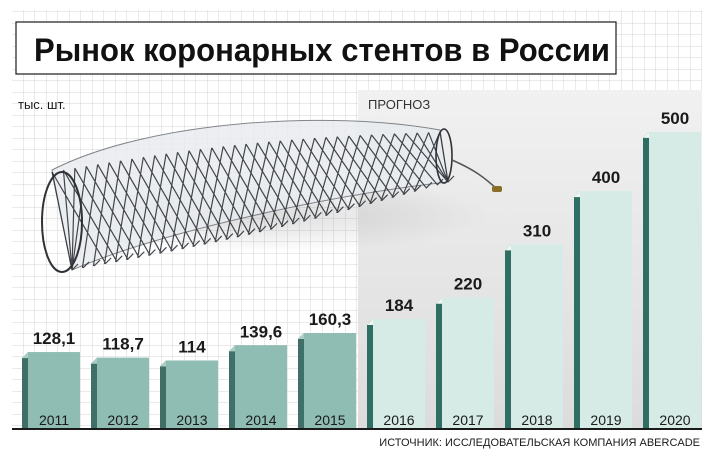 This screenshot has height=460, width=716. Describe the element at coordinates (536, 420) in the screenshot. I see `x-label-2018: 2018` at that location.